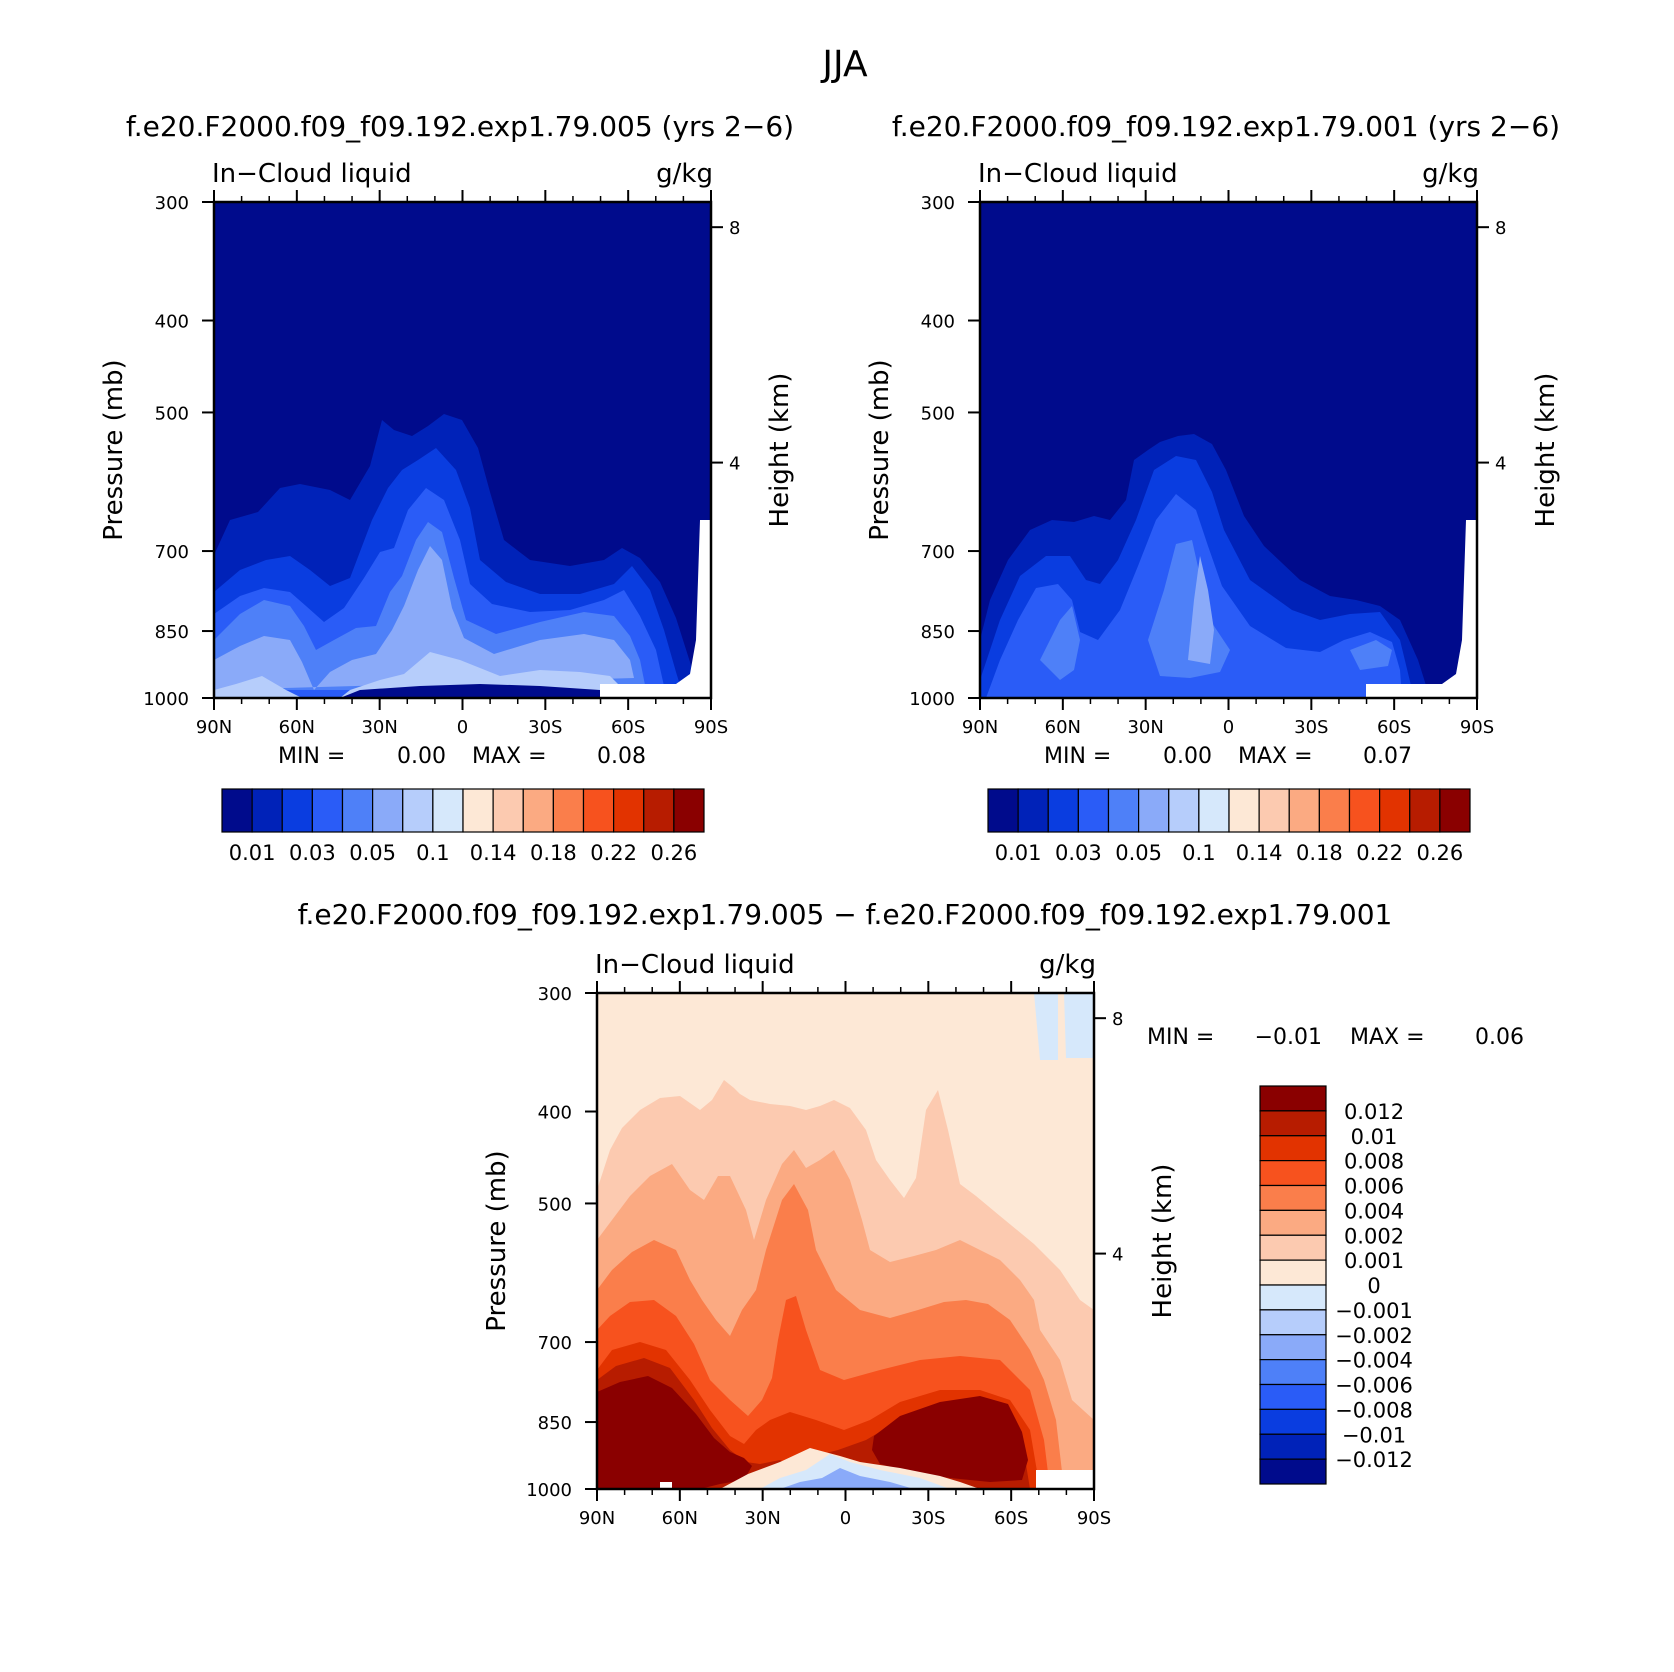  What do you see at coordinates (1374, 1236) in the screenshot?
I see `colorbar-label: 0.002` at bounding box center [1374, 1236].